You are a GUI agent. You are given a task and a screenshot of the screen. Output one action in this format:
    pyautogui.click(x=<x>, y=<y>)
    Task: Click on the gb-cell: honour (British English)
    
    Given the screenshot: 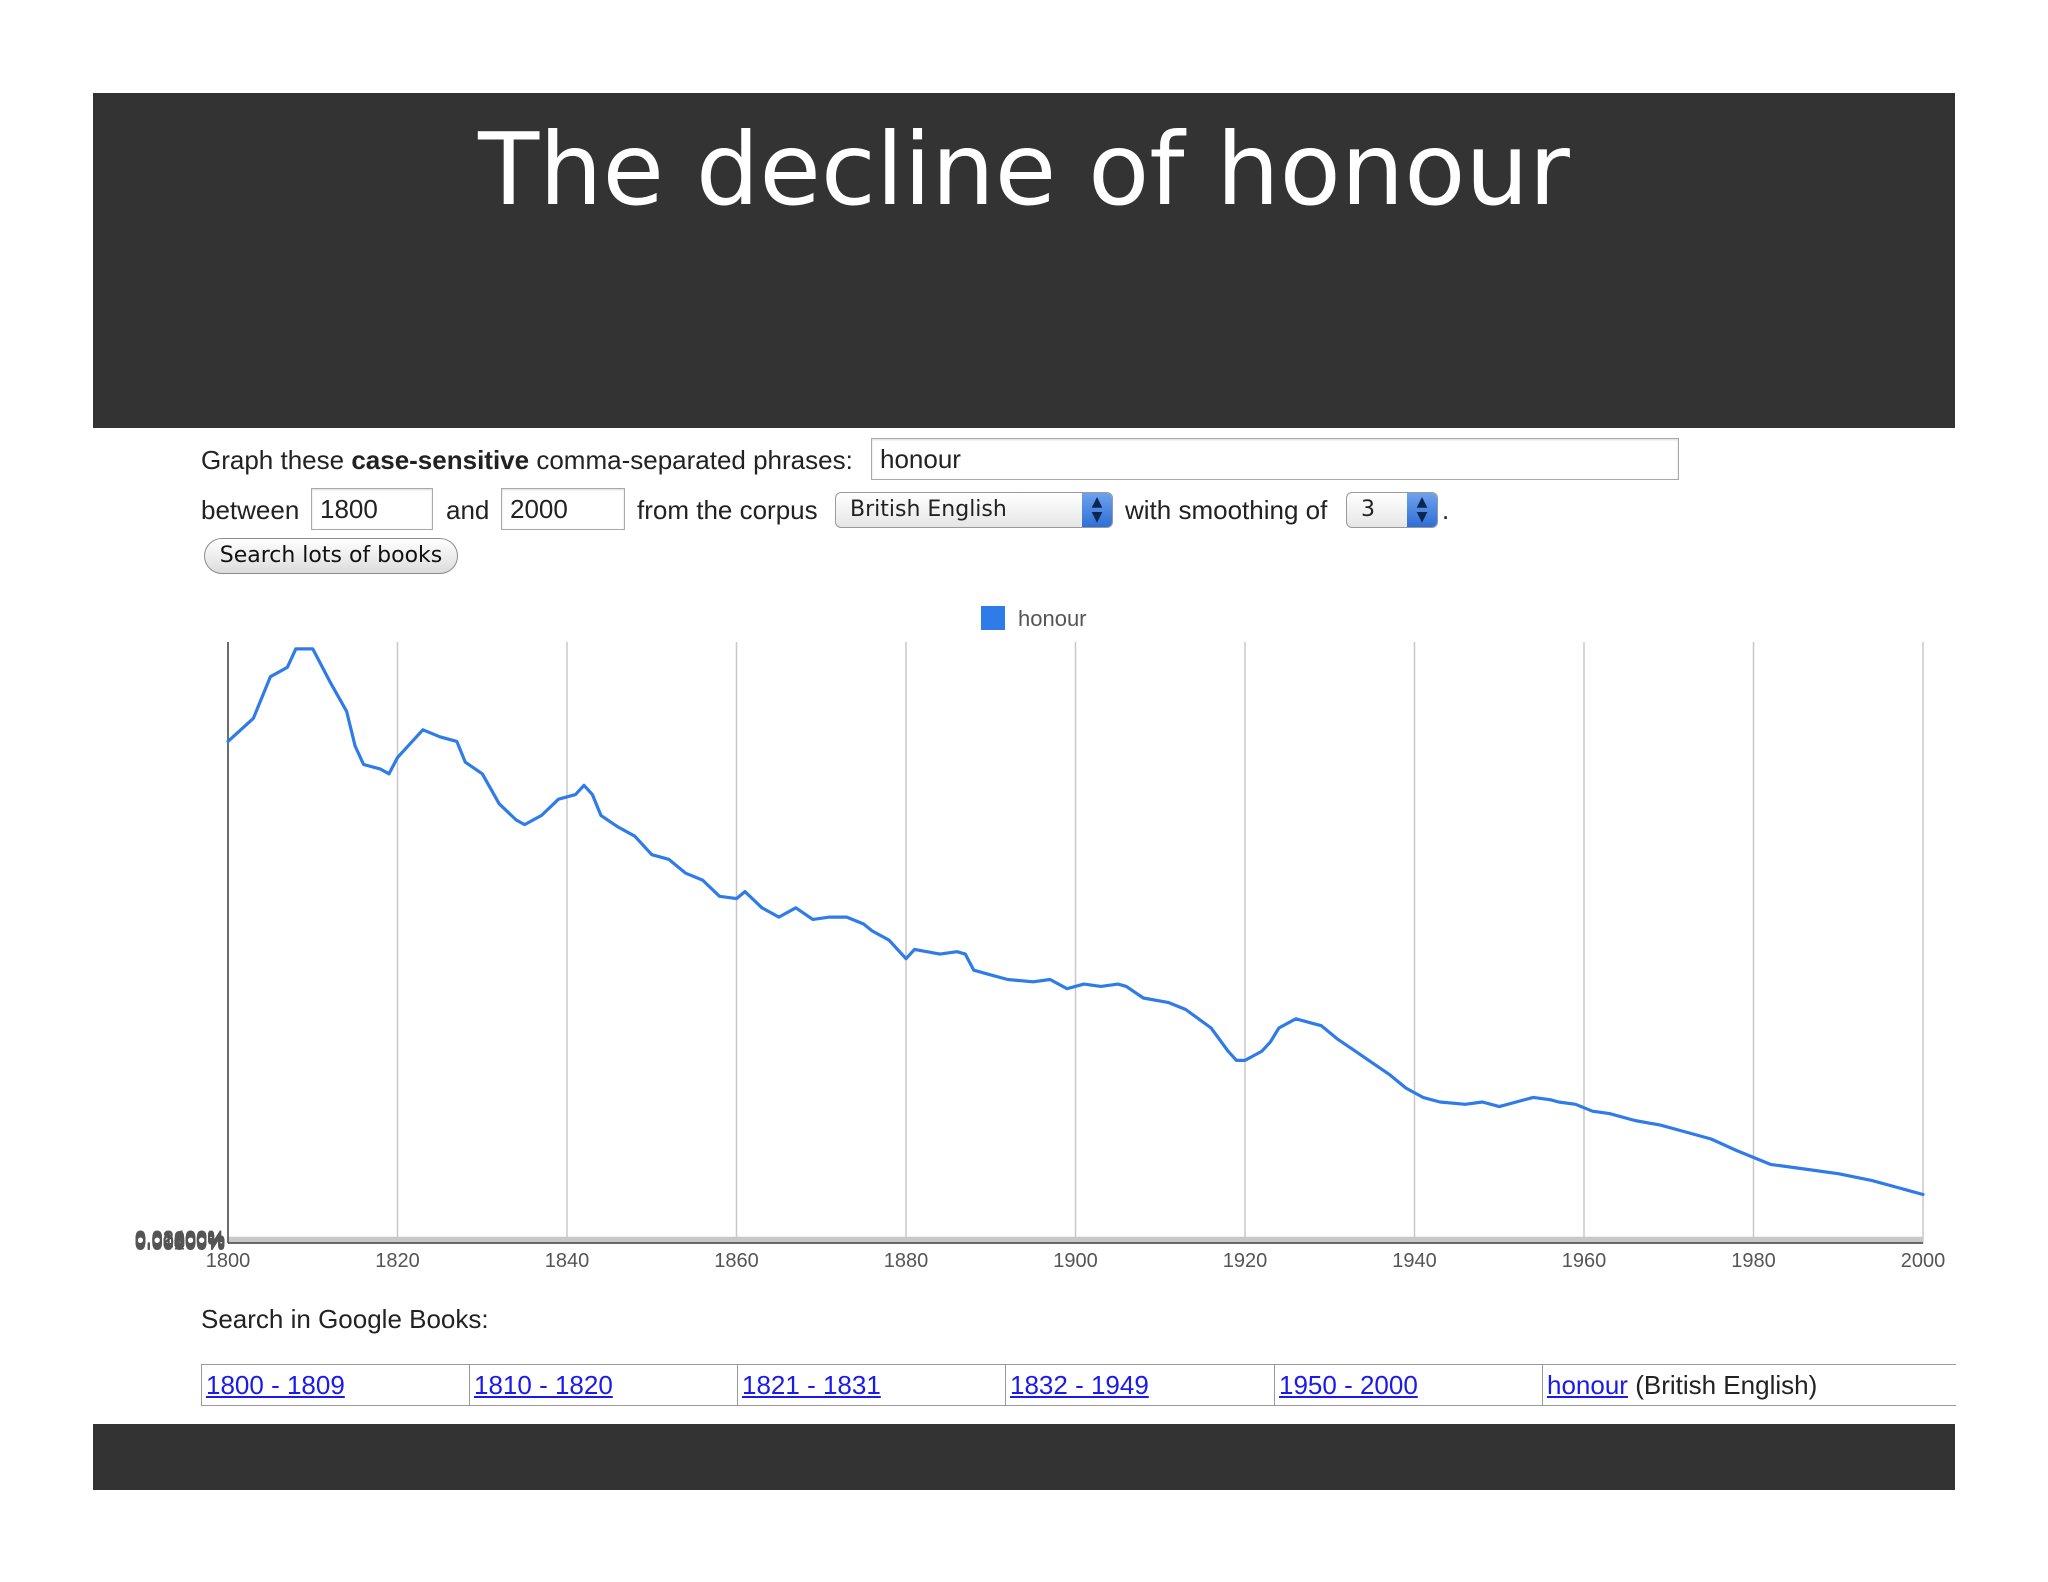 What is the action you would take?
    pyautogui.click(x=1749, y=1385)
    